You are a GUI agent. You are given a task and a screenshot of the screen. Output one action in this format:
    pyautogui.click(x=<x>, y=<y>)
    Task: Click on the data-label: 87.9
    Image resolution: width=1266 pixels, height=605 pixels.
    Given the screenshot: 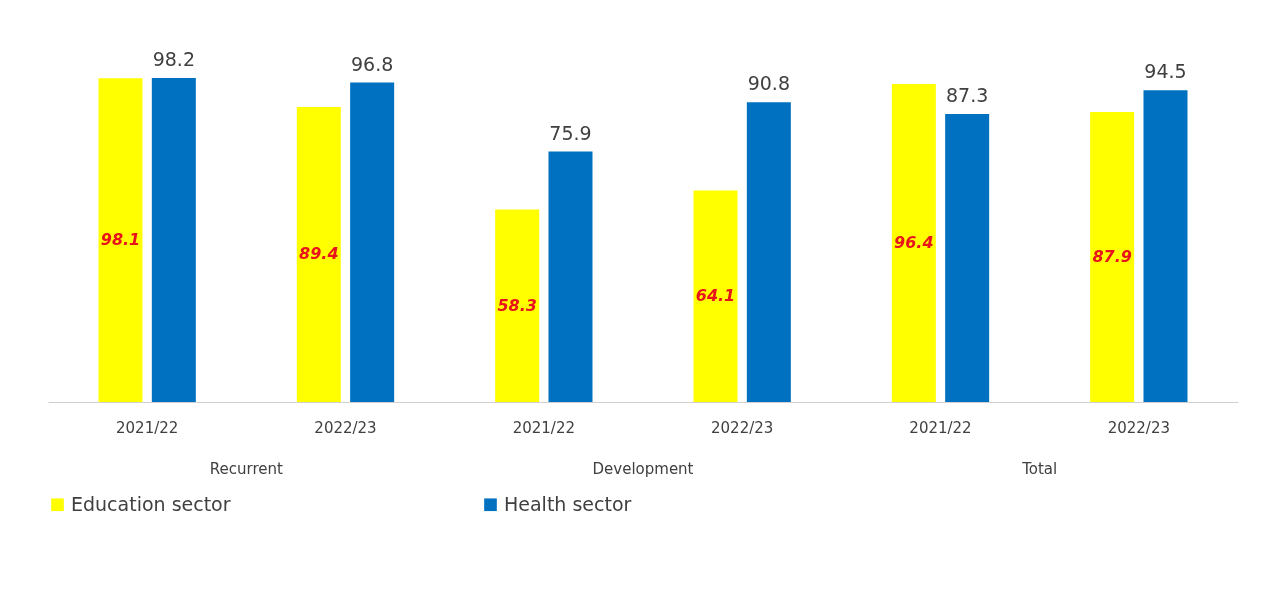 What is the action you would take?
    pyautogui.click(x=1112, y=256)
    